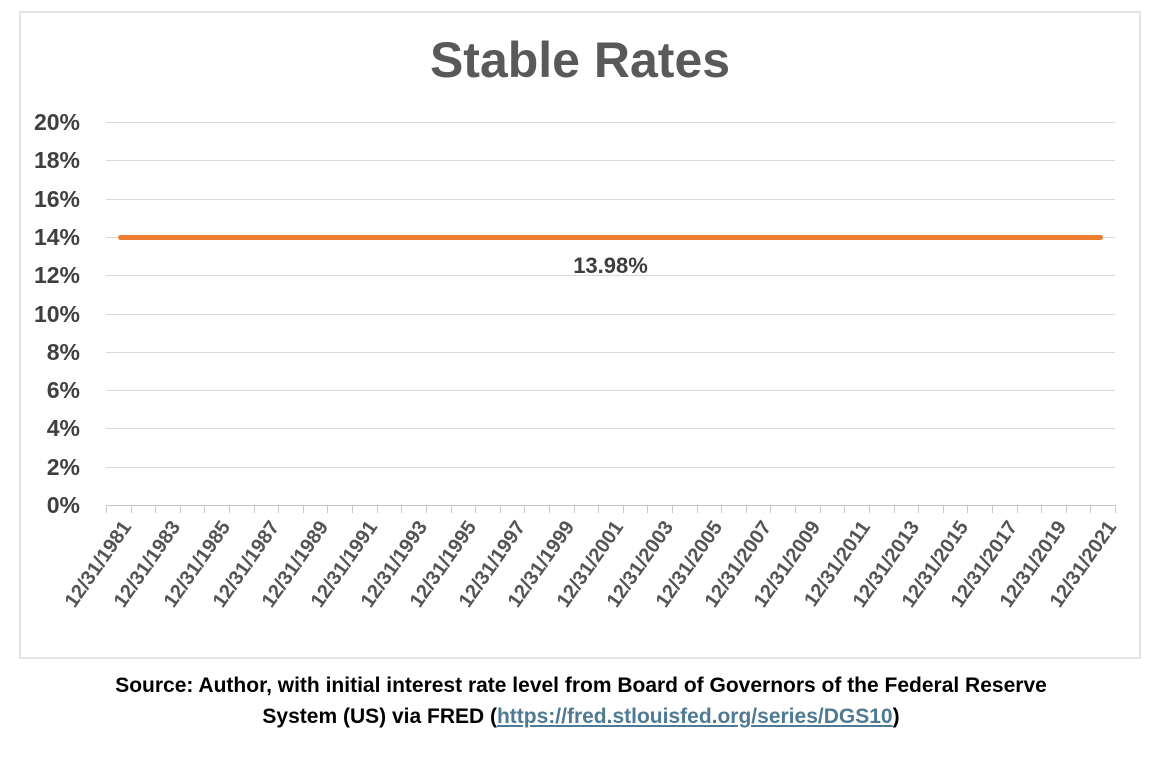 This screenshot has width=1162, height=764. I want to click on y-tick-label: 14%, so click(56, 236).